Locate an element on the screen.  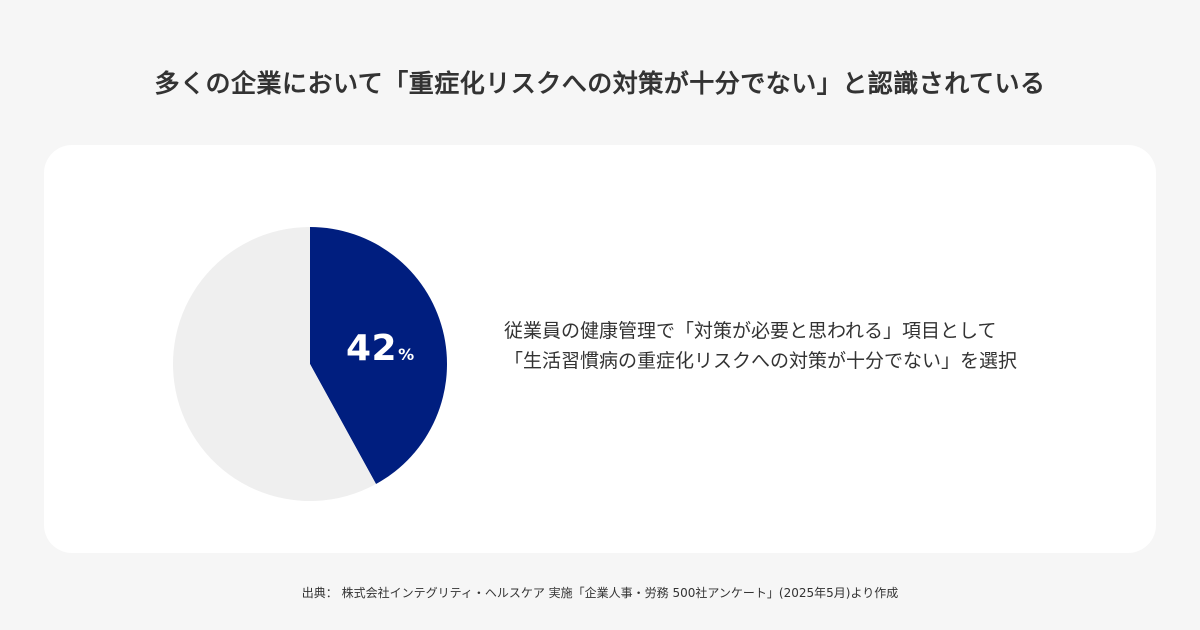
pie-slice-remainder is located at coordinates (275, 364).